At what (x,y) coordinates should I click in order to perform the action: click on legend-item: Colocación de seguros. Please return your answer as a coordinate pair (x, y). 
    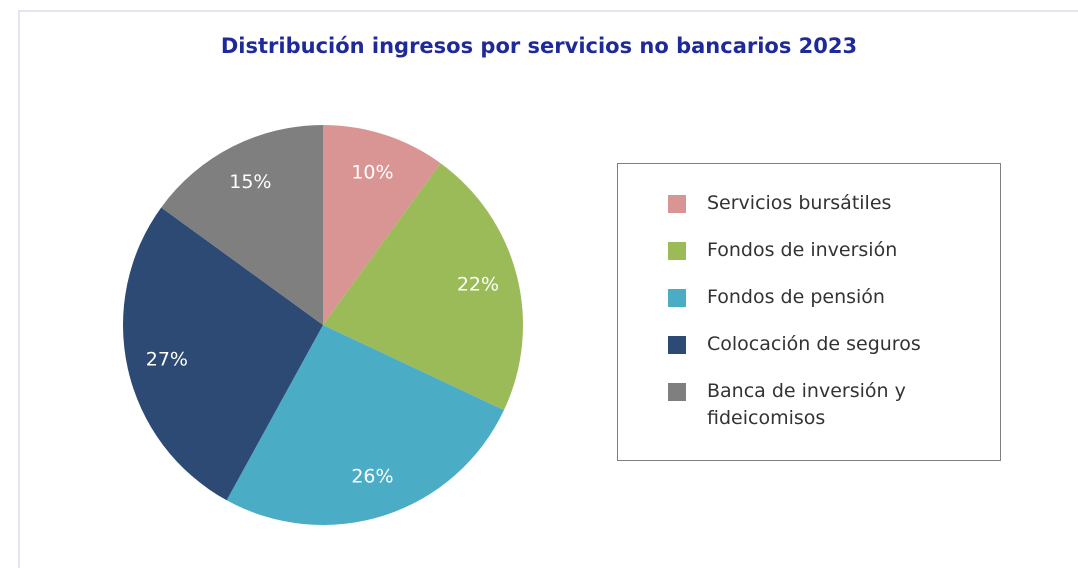
    Looking at the image, I should click on (809, 344).